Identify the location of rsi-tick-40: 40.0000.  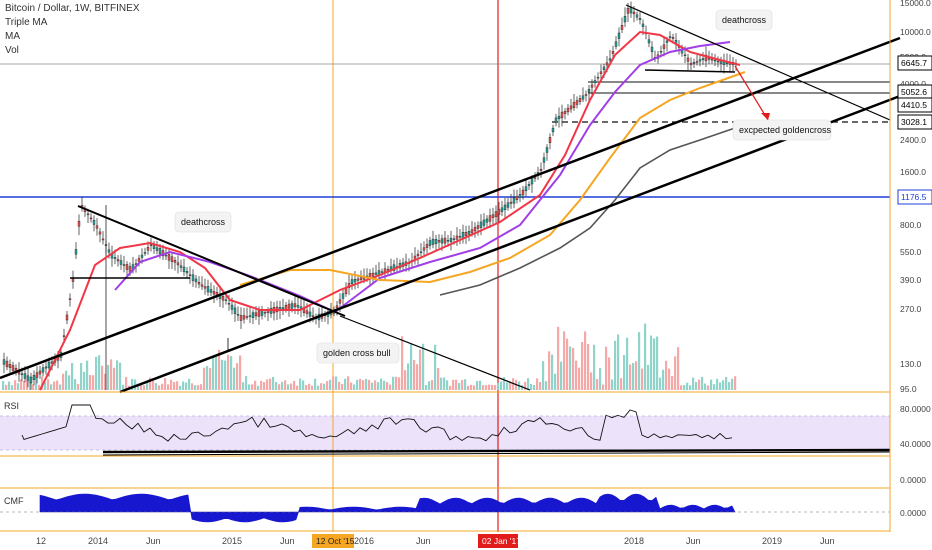
(915, 444).